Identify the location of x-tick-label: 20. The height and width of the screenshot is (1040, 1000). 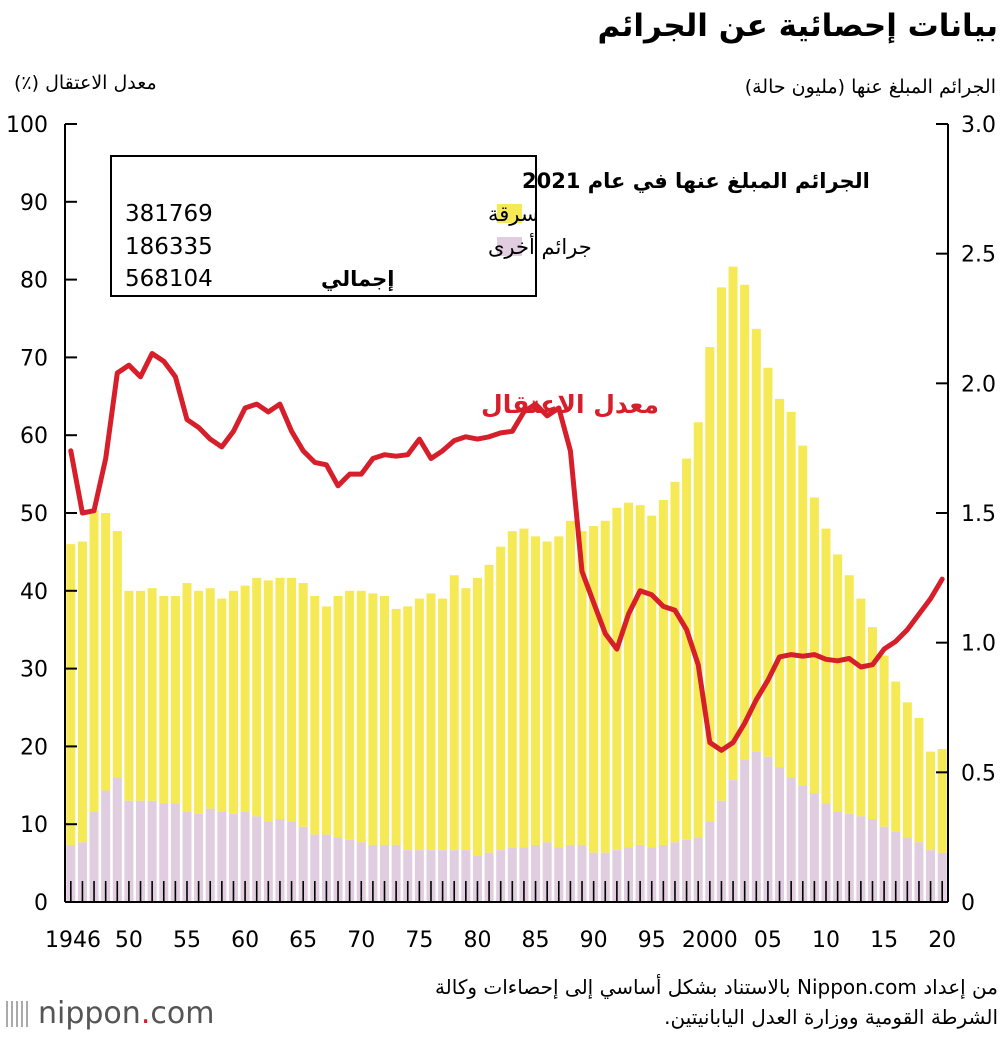
(942, 940).